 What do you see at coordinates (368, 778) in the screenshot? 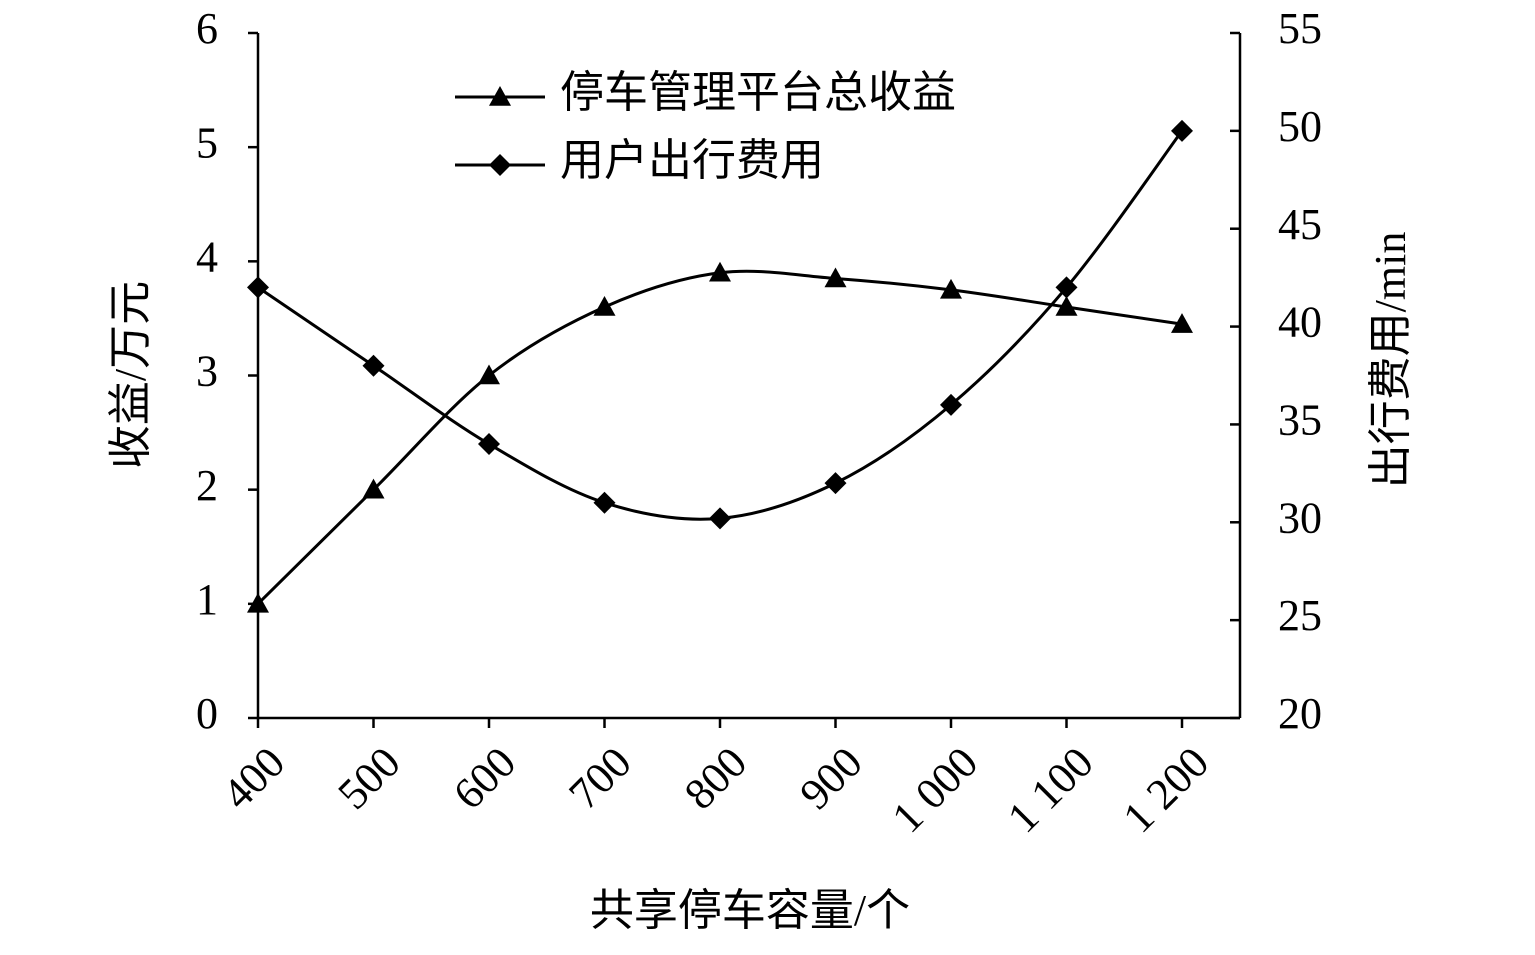
I see `x-tick-label: 500` at bounding box center [368, 778].